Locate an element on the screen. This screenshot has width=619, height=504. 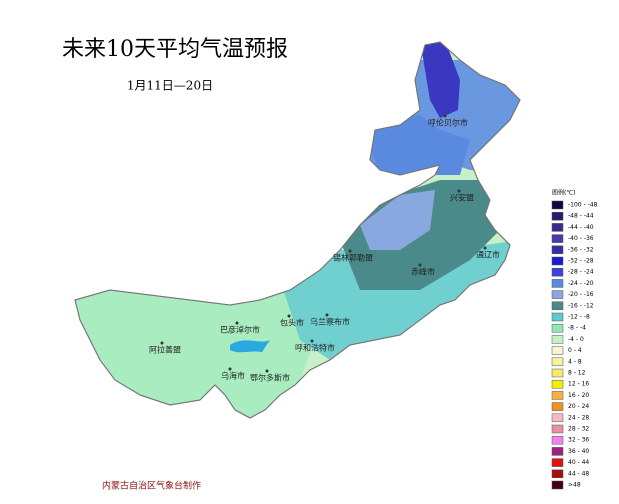
legend-label: 40 - 44 is located at coordinates (578, 462).